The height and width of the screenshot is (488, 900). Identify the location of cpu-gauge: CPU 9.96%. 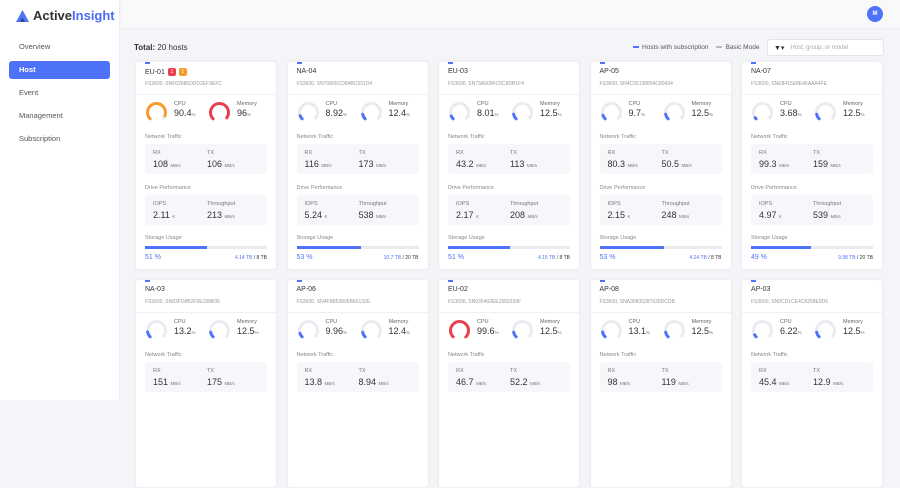
(322, 330).